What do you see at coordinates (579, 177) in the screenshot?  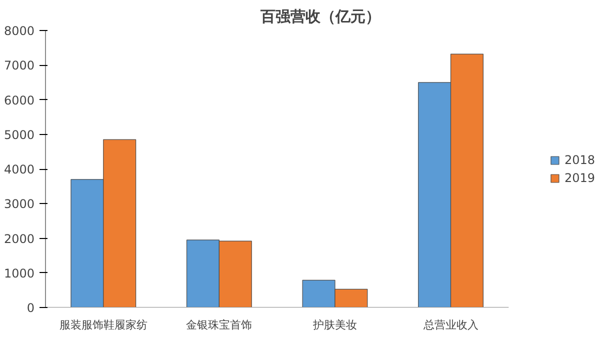 I see `legend-label: 2019` at bounding box center [579, 177].